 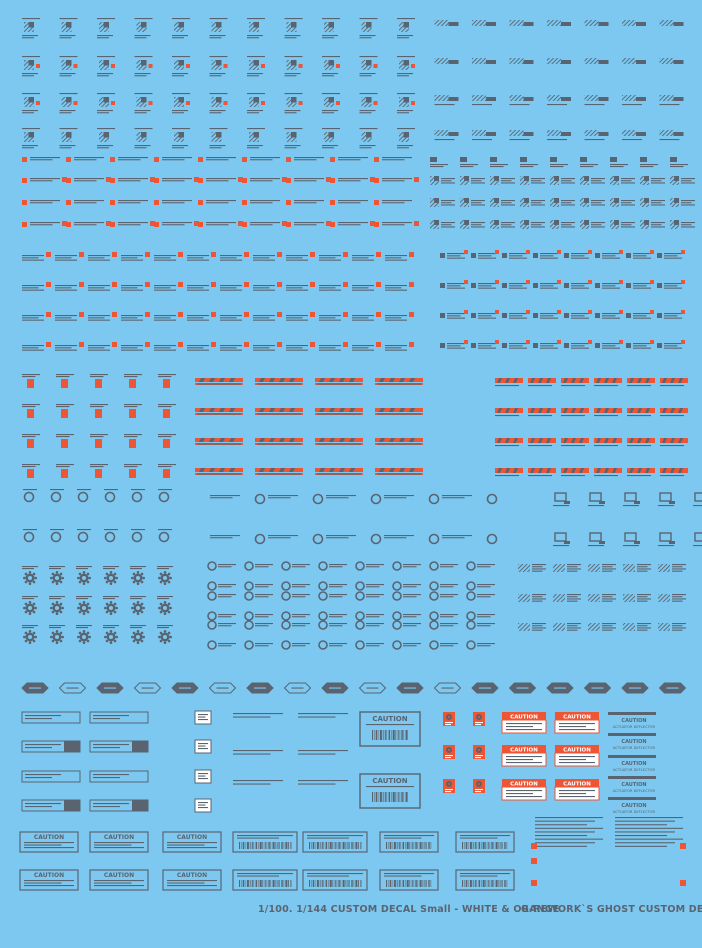 What do you see at coordinates (30, 443) in the screenshot?
I see `orange-block` at bounding box center [30, 443].